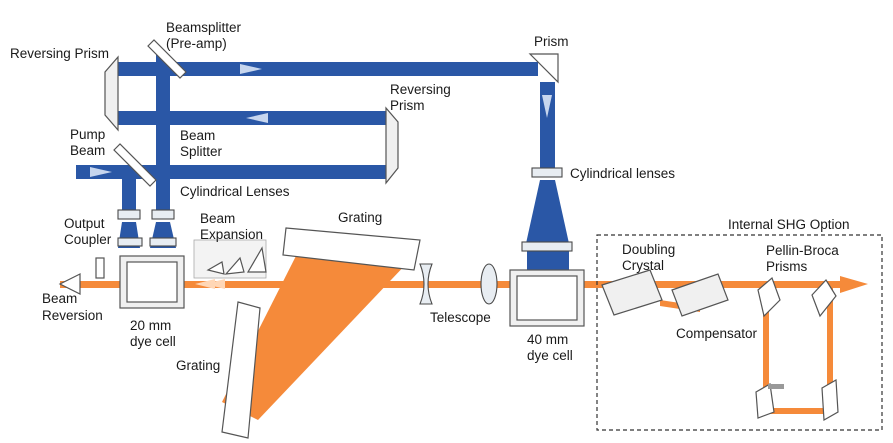 The image size is (893, 443). I want to click on label-cyl-lenses-left: Cylindrical Lenses, so click(235, 191).